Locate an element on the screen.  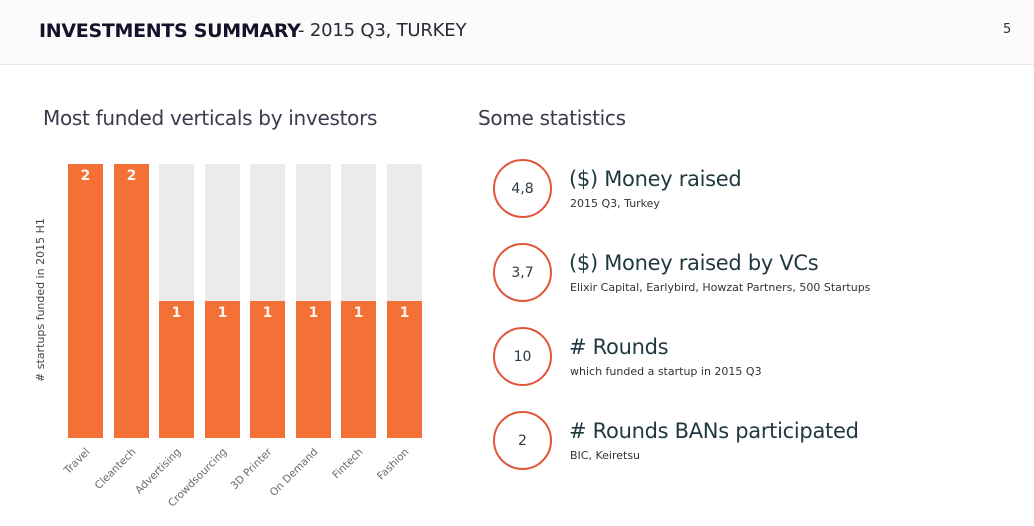
stat-item: 4,8 ($) Money raised 2015 Q3, Turkey is located at coordinates (753, 190).